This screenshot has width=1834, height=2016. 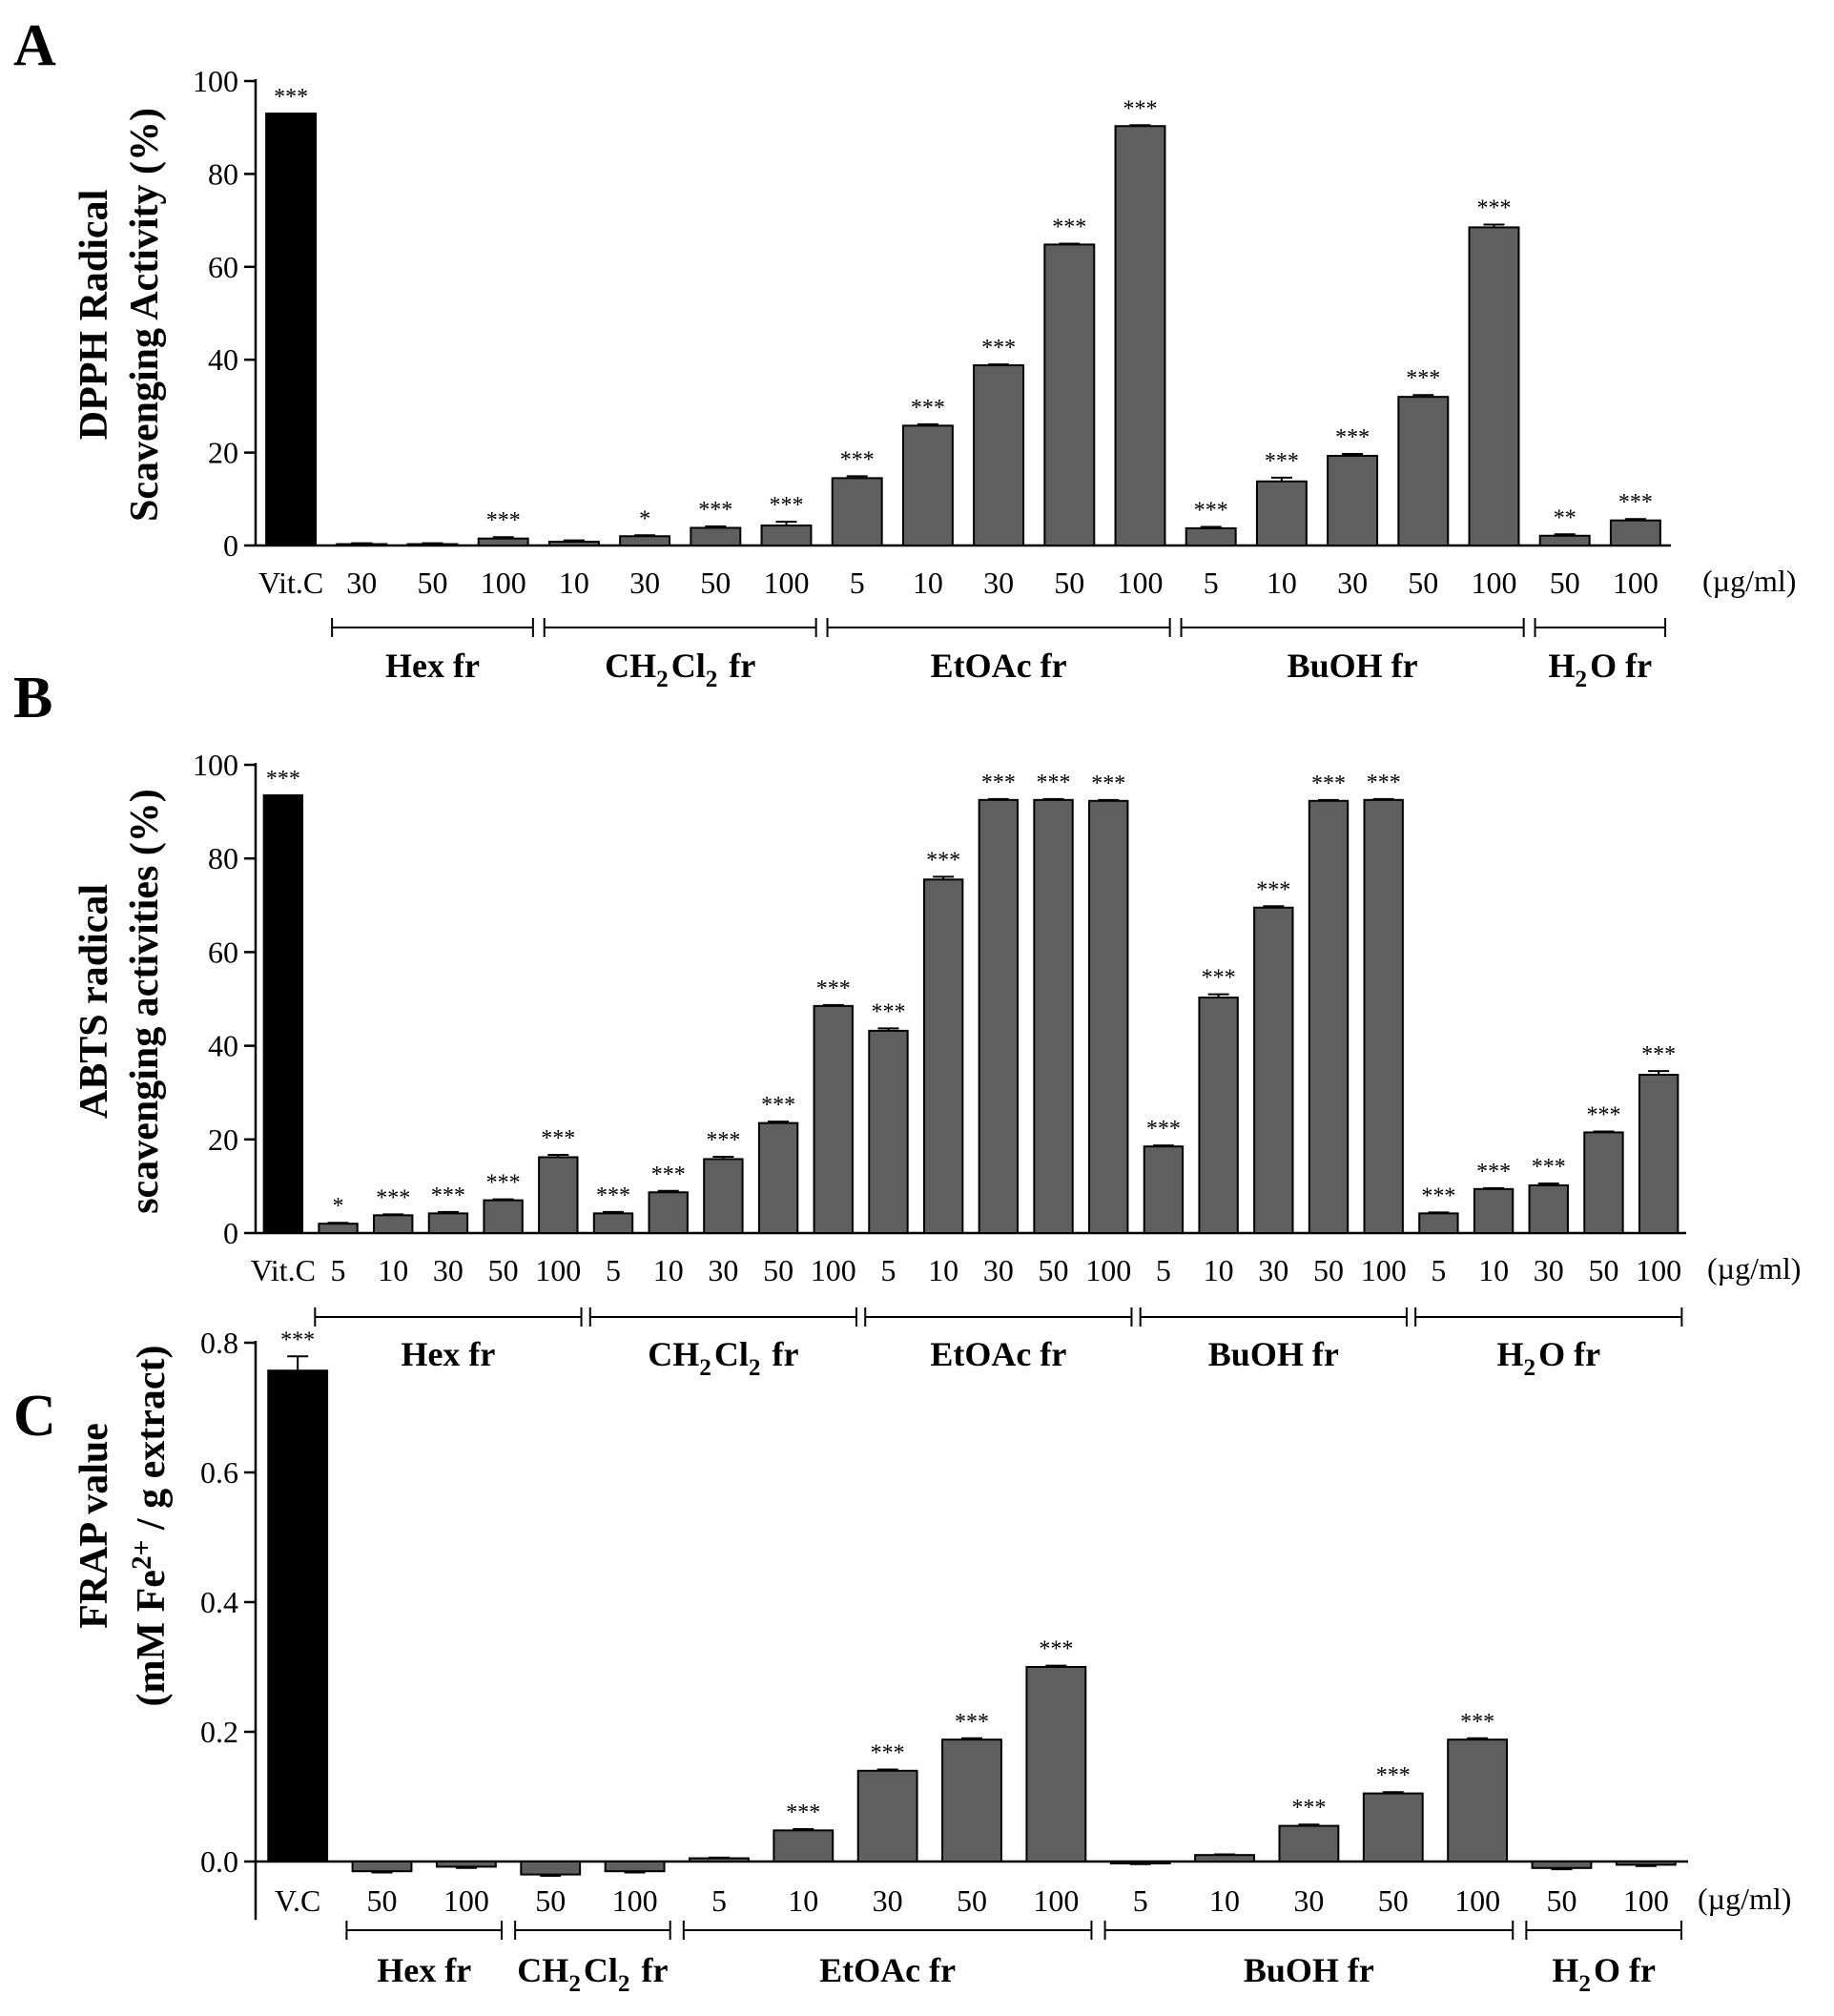 I want to click on y-tick-label: 0.6, so click(x=219, y=1472).